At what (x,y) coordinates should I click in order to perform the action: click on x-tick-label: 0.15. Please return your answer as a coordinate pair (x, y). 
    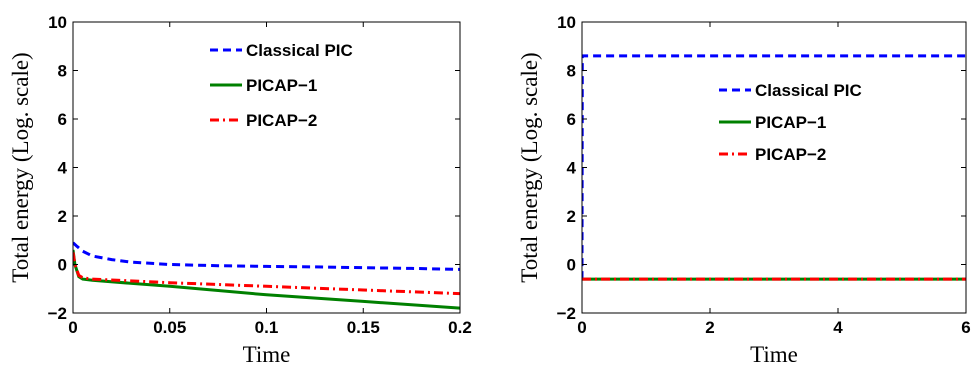
    Looking at the image, I should click on (363, 327).